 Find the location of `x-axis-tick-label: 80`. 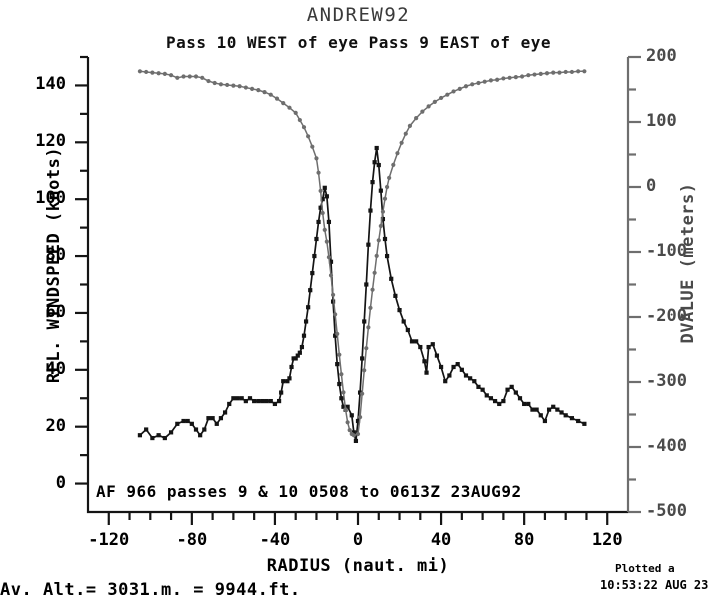

x-axis-tick-label: 80 is located at coordinates (524, 540).